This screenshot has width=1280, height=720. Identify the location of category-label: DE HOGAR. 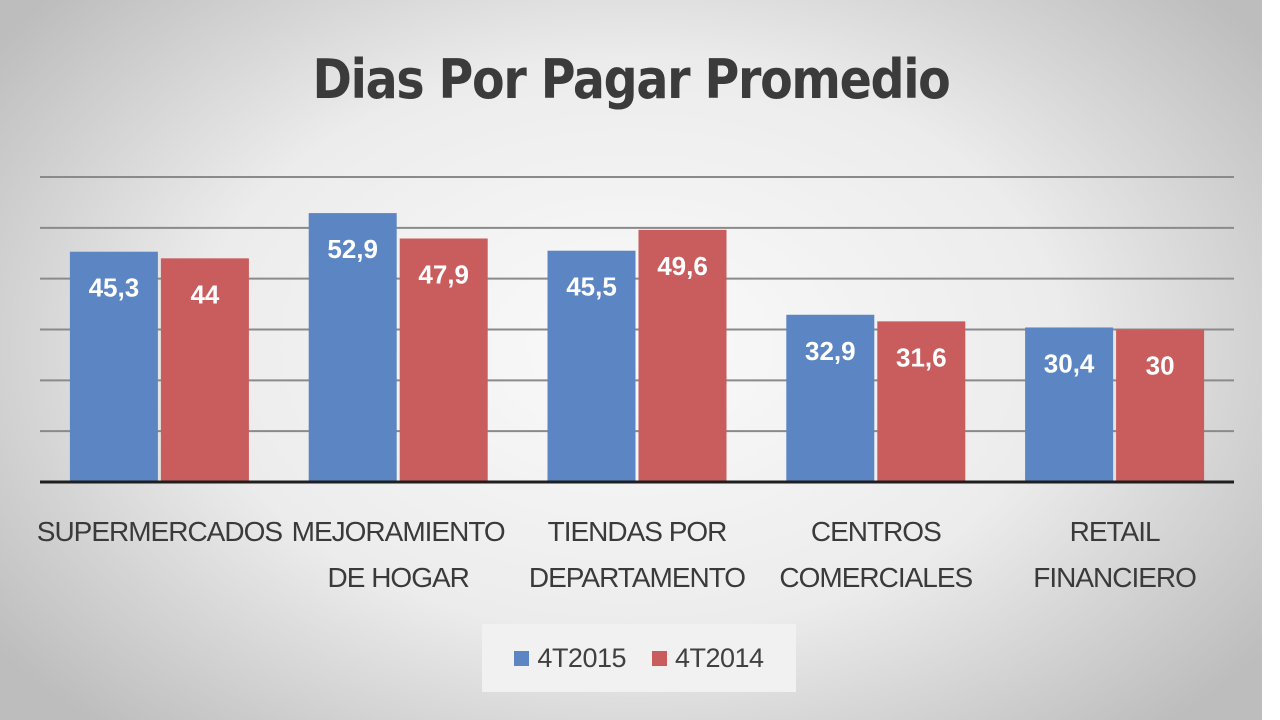
(398, 577).